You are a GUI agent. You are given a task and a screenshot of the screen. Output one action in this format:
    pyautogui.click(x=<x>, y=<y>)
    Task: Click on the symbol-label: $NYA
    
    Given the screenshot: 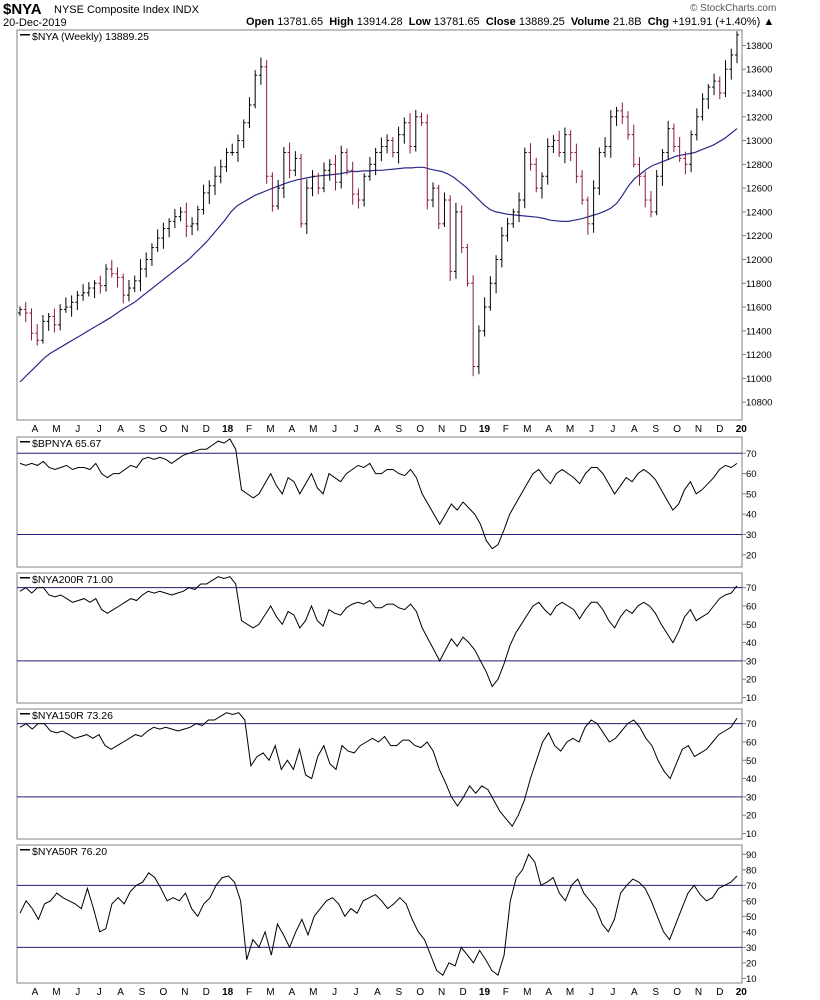 What is the action you would take?
    pyautogui.click(x=22, y=9)
    